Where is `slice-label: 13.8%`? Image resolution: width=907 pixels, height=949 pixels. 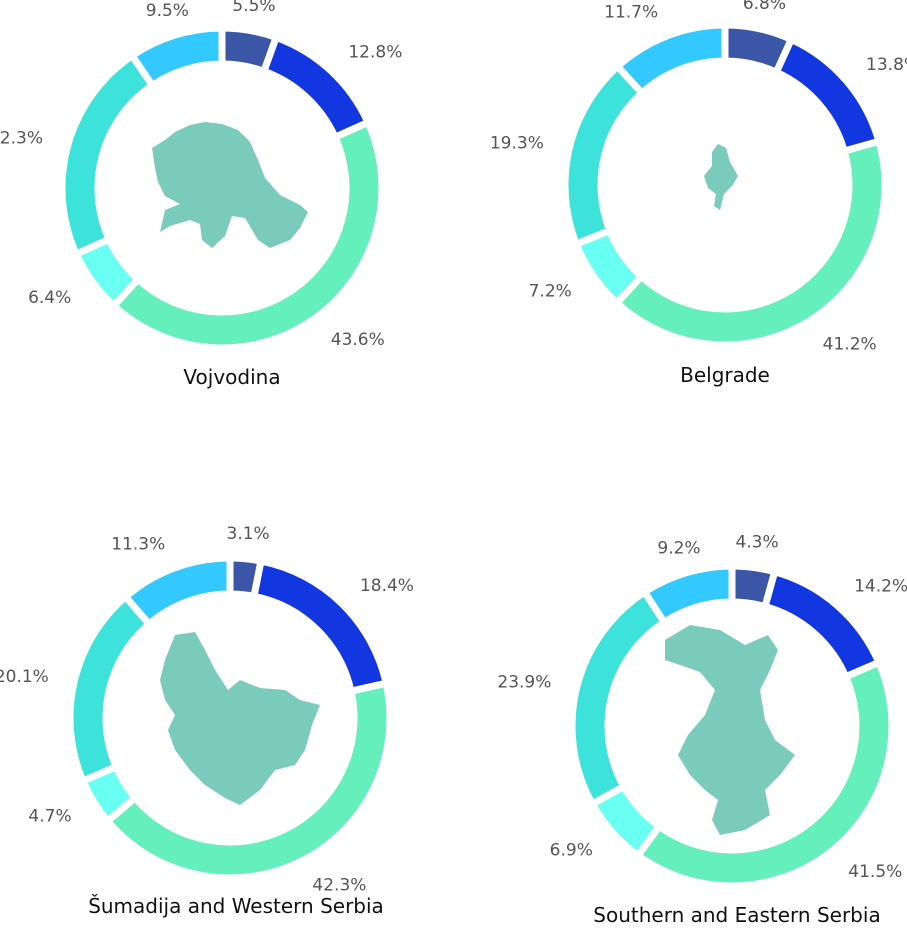 slice-label: 13.8% is located at coordinates (886, 65).